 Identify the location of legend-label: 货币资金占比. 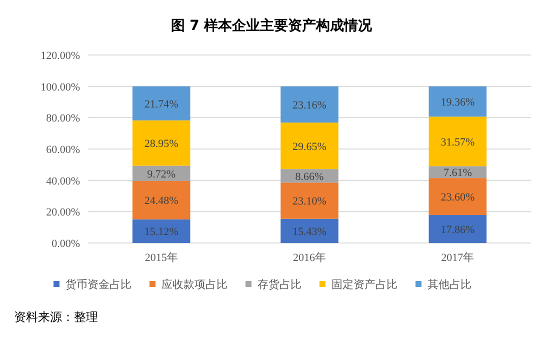
(99, 284).